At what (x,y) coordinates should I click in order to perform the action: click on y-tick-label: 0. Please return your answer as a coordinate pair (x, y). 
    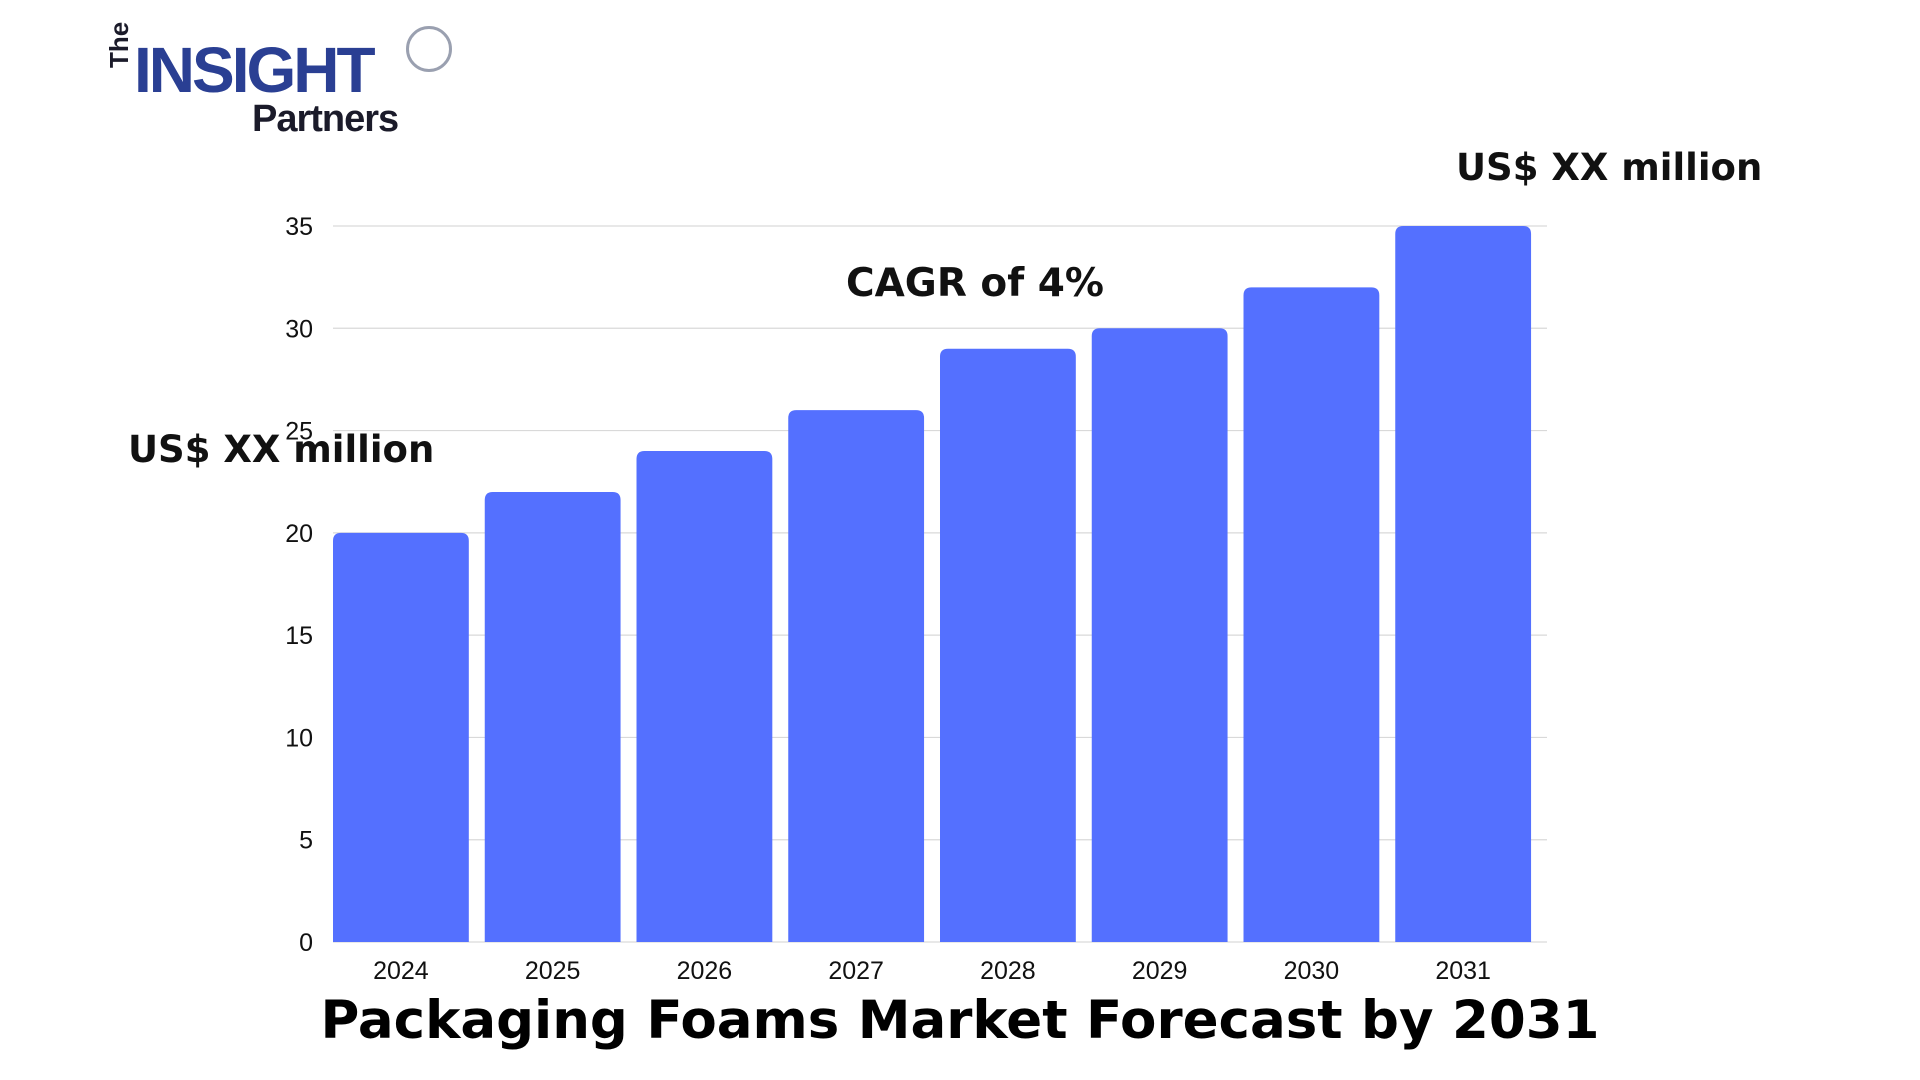
    Looking at the image, I should click on (306, 943).